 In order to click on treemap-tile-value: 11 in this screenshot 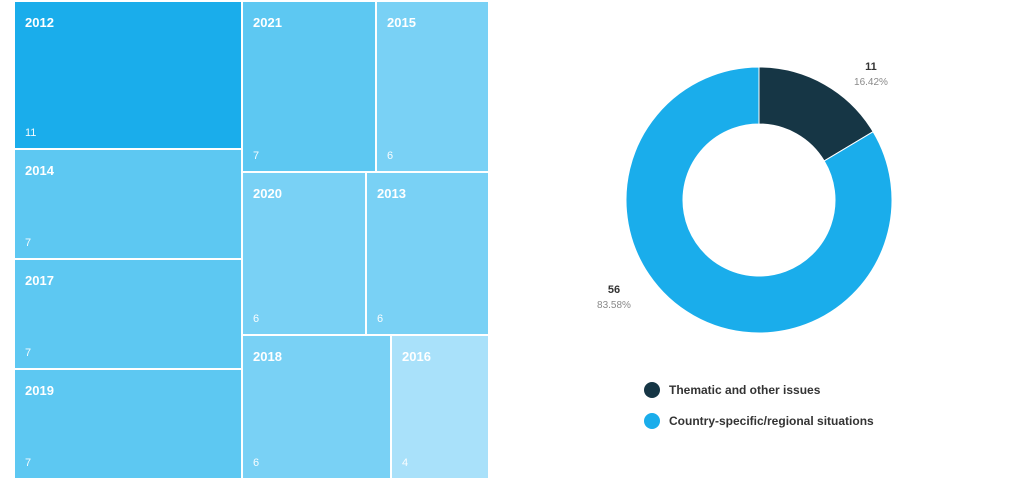, I will do `click(31, 133)`.